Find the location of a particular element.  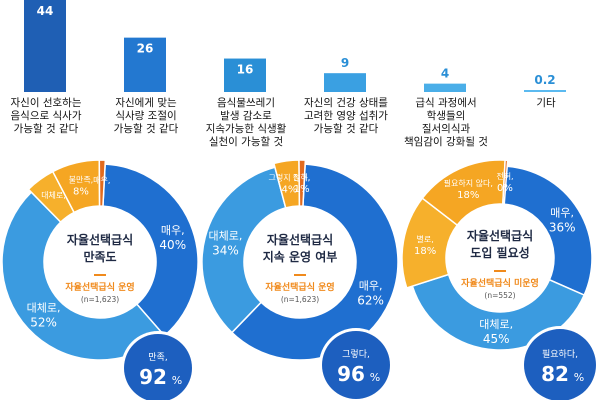

total-badge-label: 그렇다, is located at coordinates (356, 354).